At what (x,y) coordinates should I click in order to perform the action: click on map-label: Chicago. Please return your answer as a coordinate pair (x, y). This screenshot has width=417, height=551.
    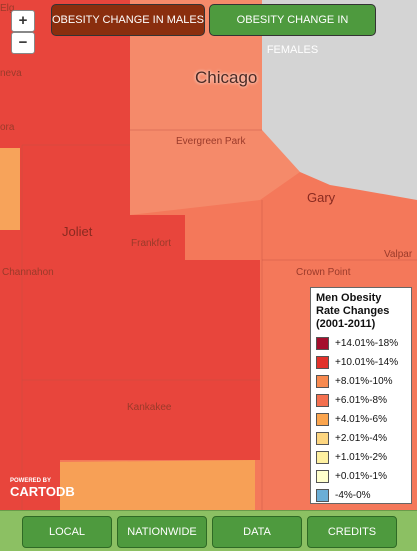
    Looking at the image, I should click on (226, 77).